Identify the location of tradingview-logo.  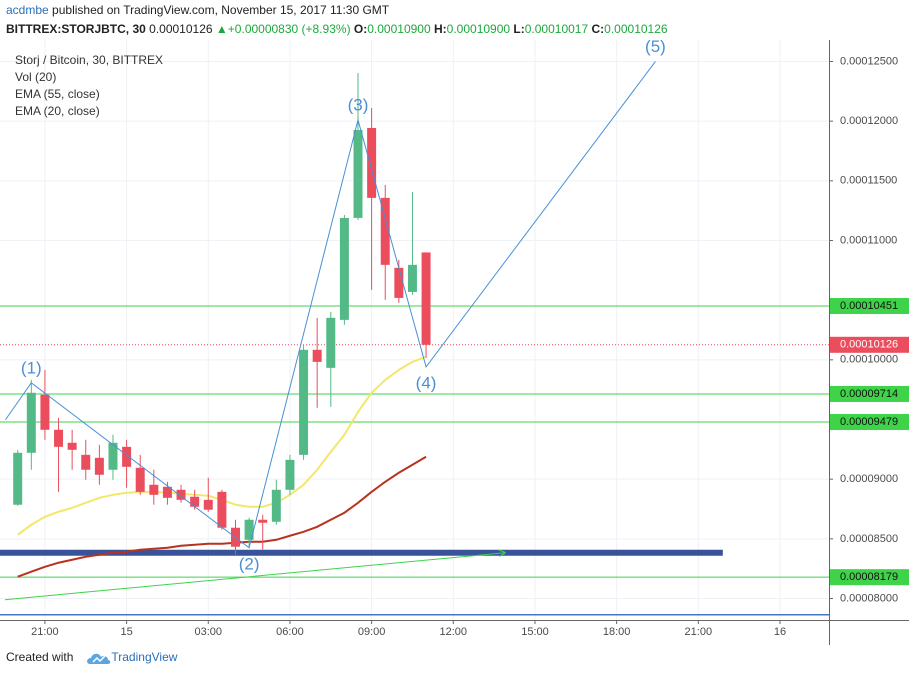
(99, 658).